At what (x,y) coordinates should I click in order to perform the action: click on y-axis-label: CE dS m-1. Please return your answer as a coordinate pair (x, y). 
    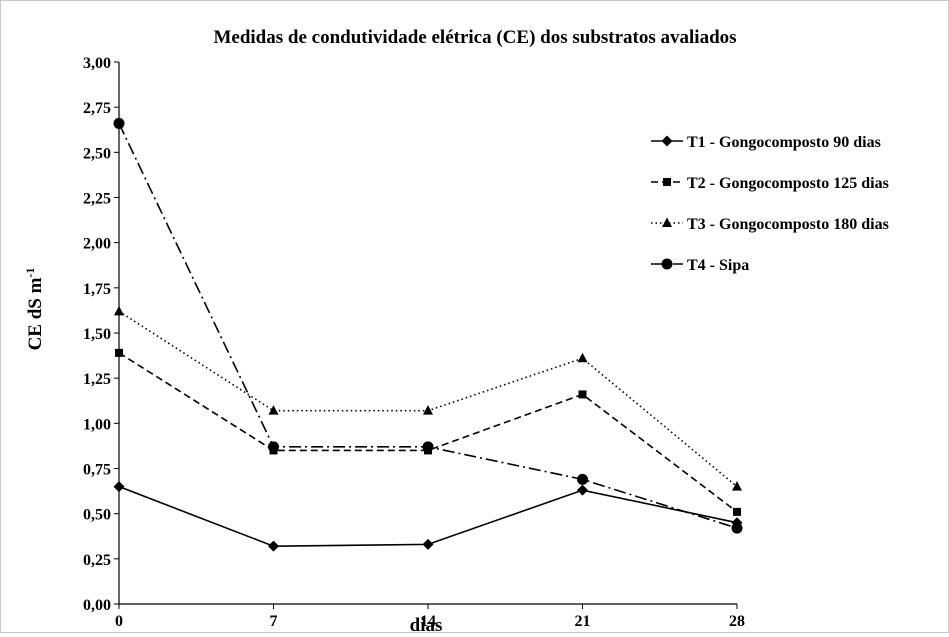
    Looking at the image, I should click on (34, 309).